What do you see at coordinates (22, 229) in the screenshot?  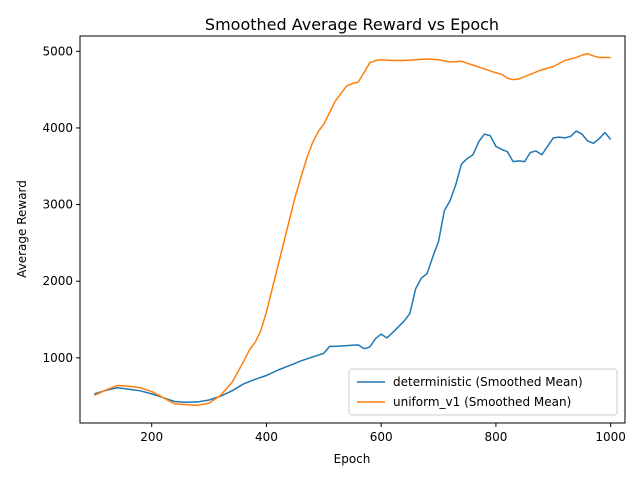 I see `y-axis-label: Average Reward` at bounding box center [22, 229].